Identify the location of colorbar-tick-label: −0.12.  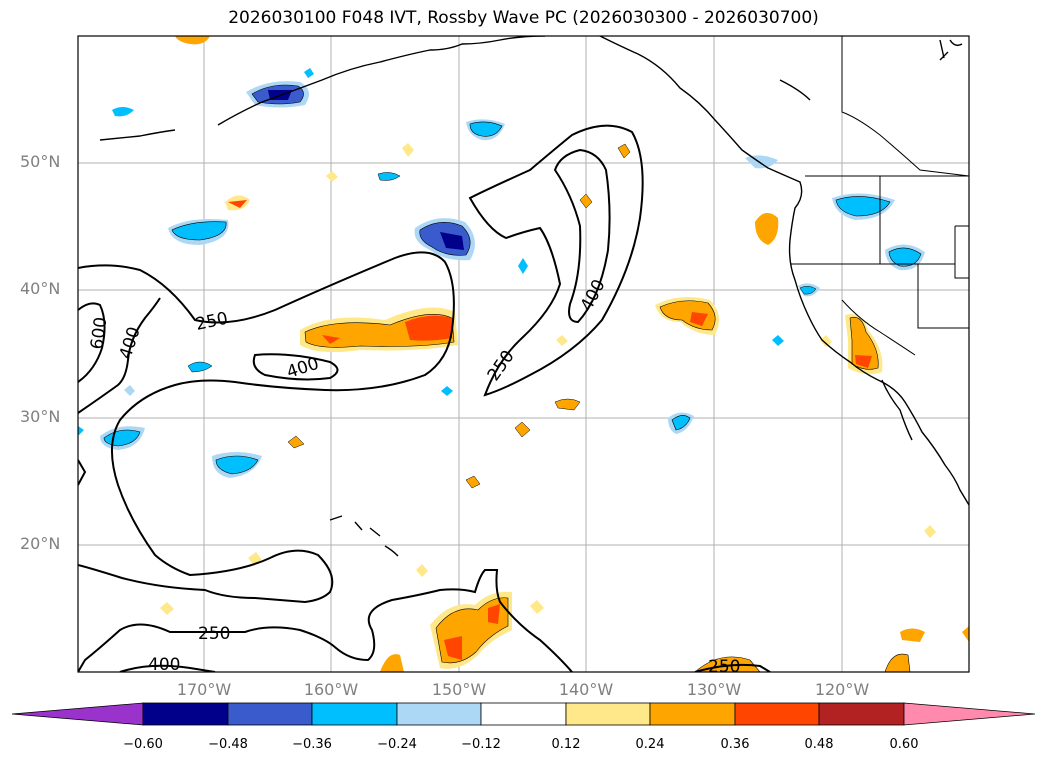
(481, 744).